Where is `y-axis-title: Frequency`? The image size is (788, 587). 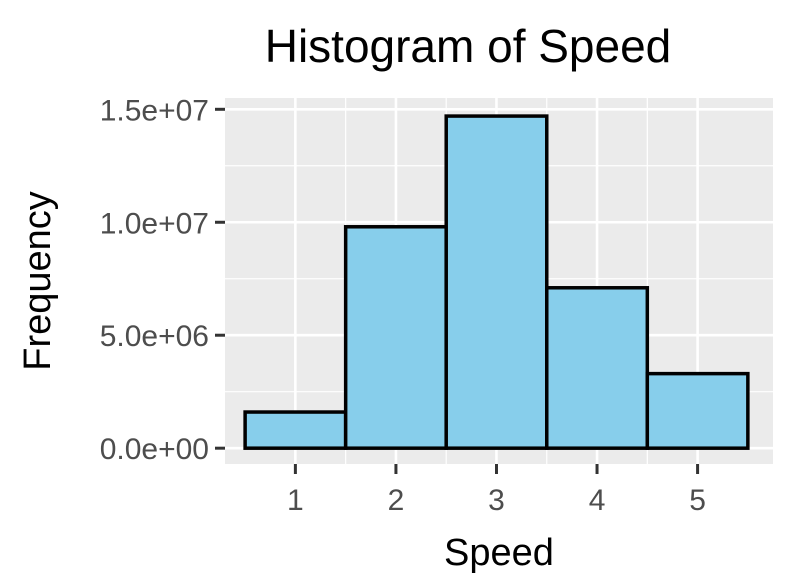 y-axis-title: Frequency is located at coordinates (38, 281).